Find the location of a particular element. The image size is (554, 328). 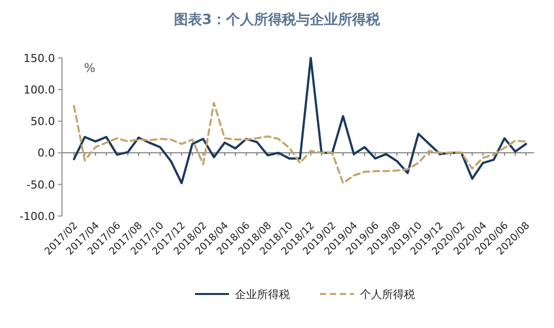

y-tick-label: 100.0 is located at coordinates (39, 89).